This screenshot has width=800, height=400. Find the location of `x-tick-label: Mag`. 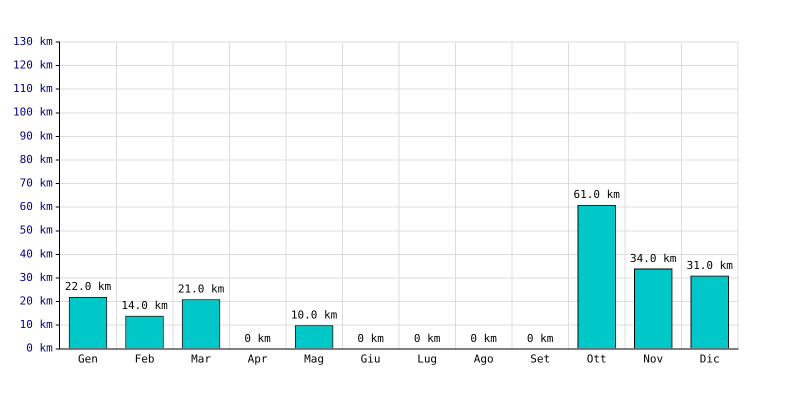

x-tick-label: Mag is located at coordinates (314, 359).